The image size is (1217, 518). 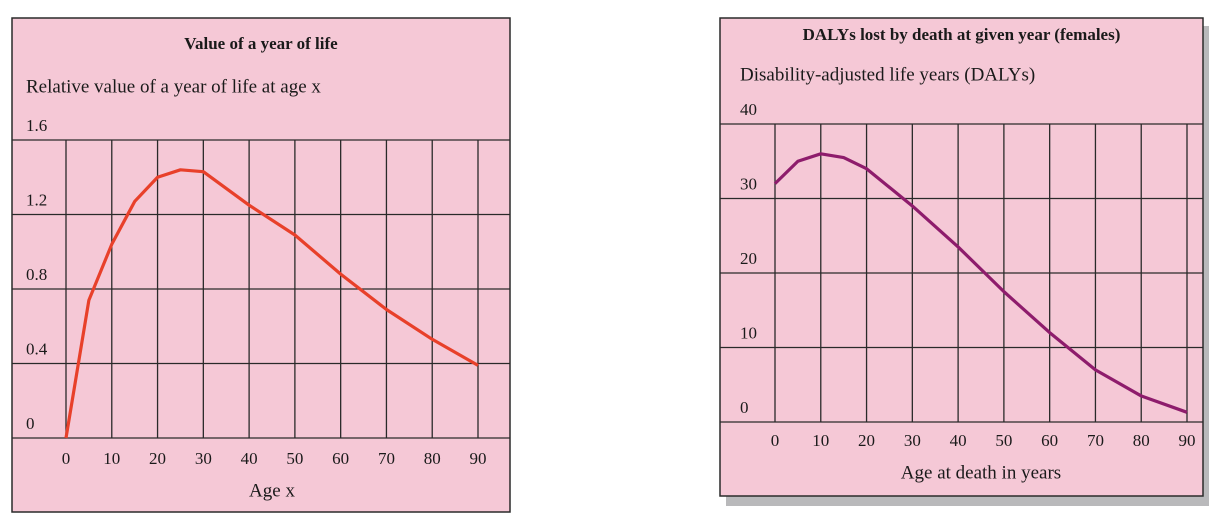 What do you see at coordinates (261, 43) in the screenshot?
I see `chart-title: Value of a year of life` at bounding box center [261, 43].